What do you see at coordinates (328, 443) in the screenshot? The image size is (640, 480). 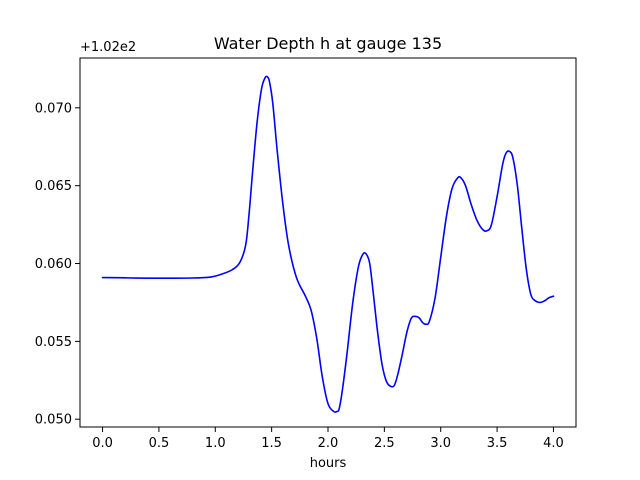 I see `x-tick-label: 2.0` at bounding box center [328, 443].